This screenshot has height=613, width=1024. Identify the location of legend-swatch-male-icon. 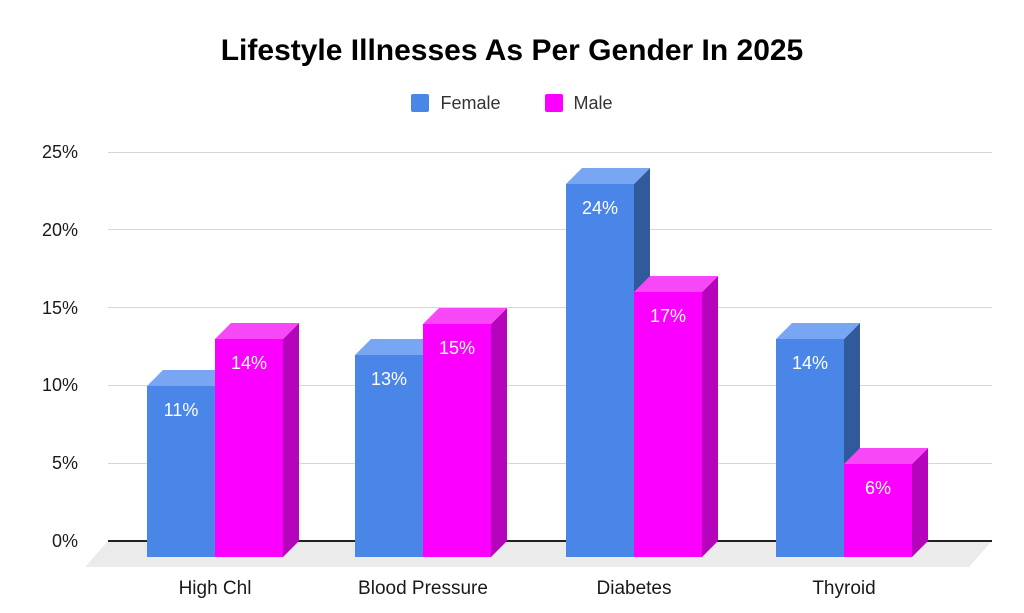
(553, 103).